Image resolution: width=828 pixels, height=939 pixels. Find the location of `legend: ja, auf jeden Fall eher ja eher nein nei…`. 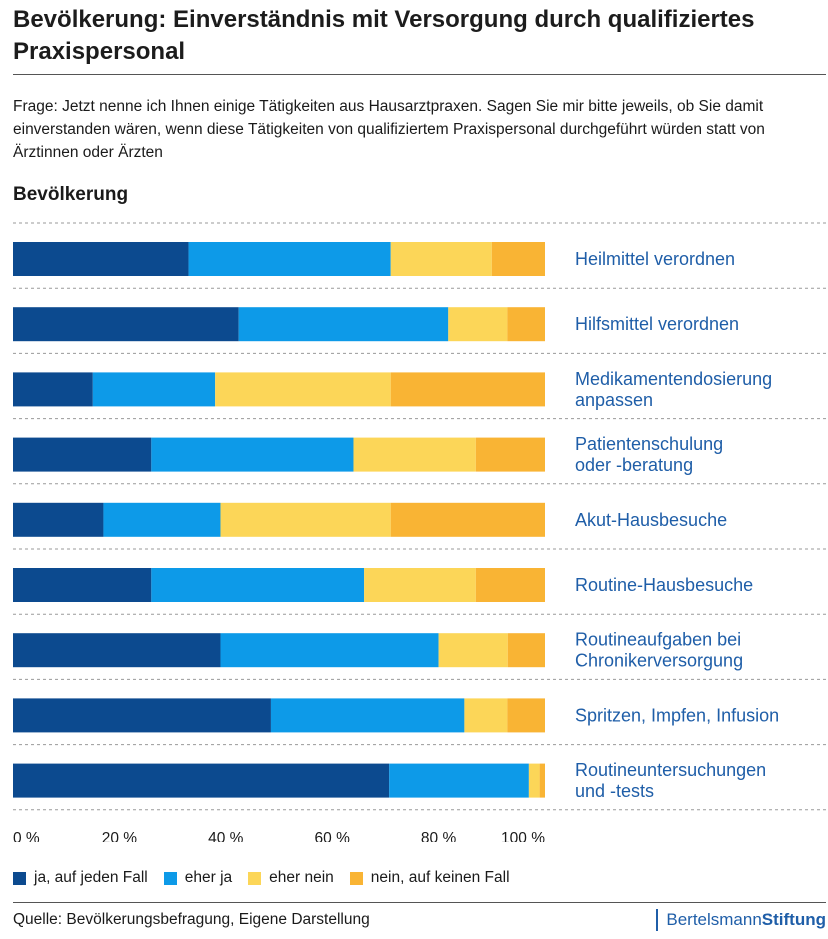

legend: ja, auf jeden Fall eher ja eher nein nei… is located at coordinates (269, 878).